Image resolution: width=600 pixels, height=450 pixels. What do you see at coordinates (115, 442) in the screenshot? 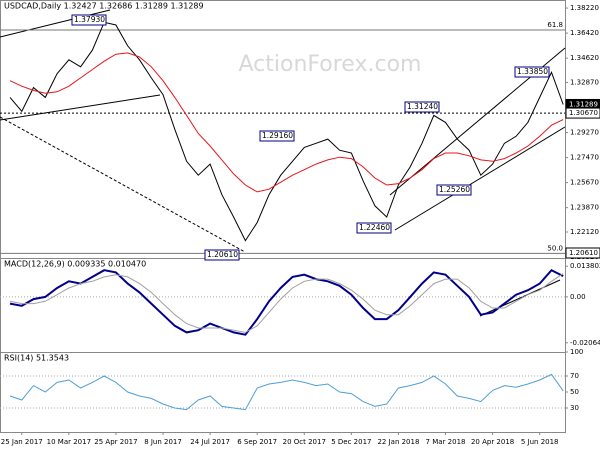
I see `x-tick-label: 25 Apr 2017` at bounding box center [115, 442].